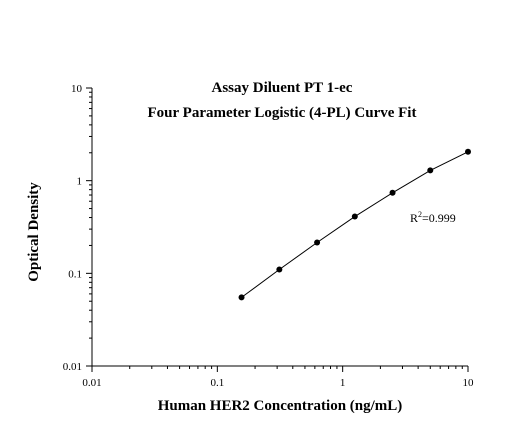 This screenshot has height=439, width=508. What do you see at coordinates (75, 274) in the screenshot?
I see `y-tick-label: 0.1` at bounding box center [75, 274].